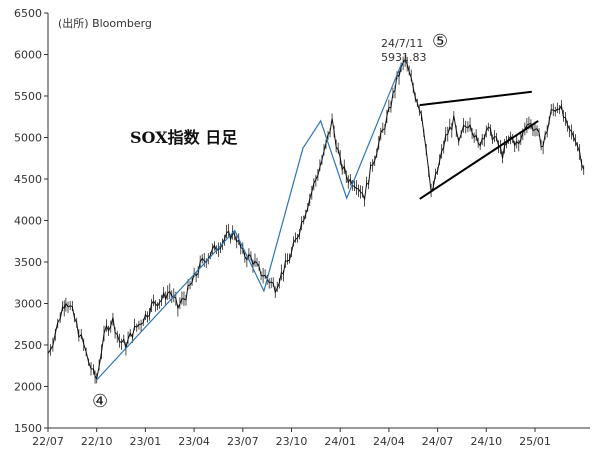 The width and height of the screenshot is (605, 463). What do you see at coordinates (292, 441) in the screenshot?
I see `x-tick-label: 23/10` at bounding box center [292, 441].